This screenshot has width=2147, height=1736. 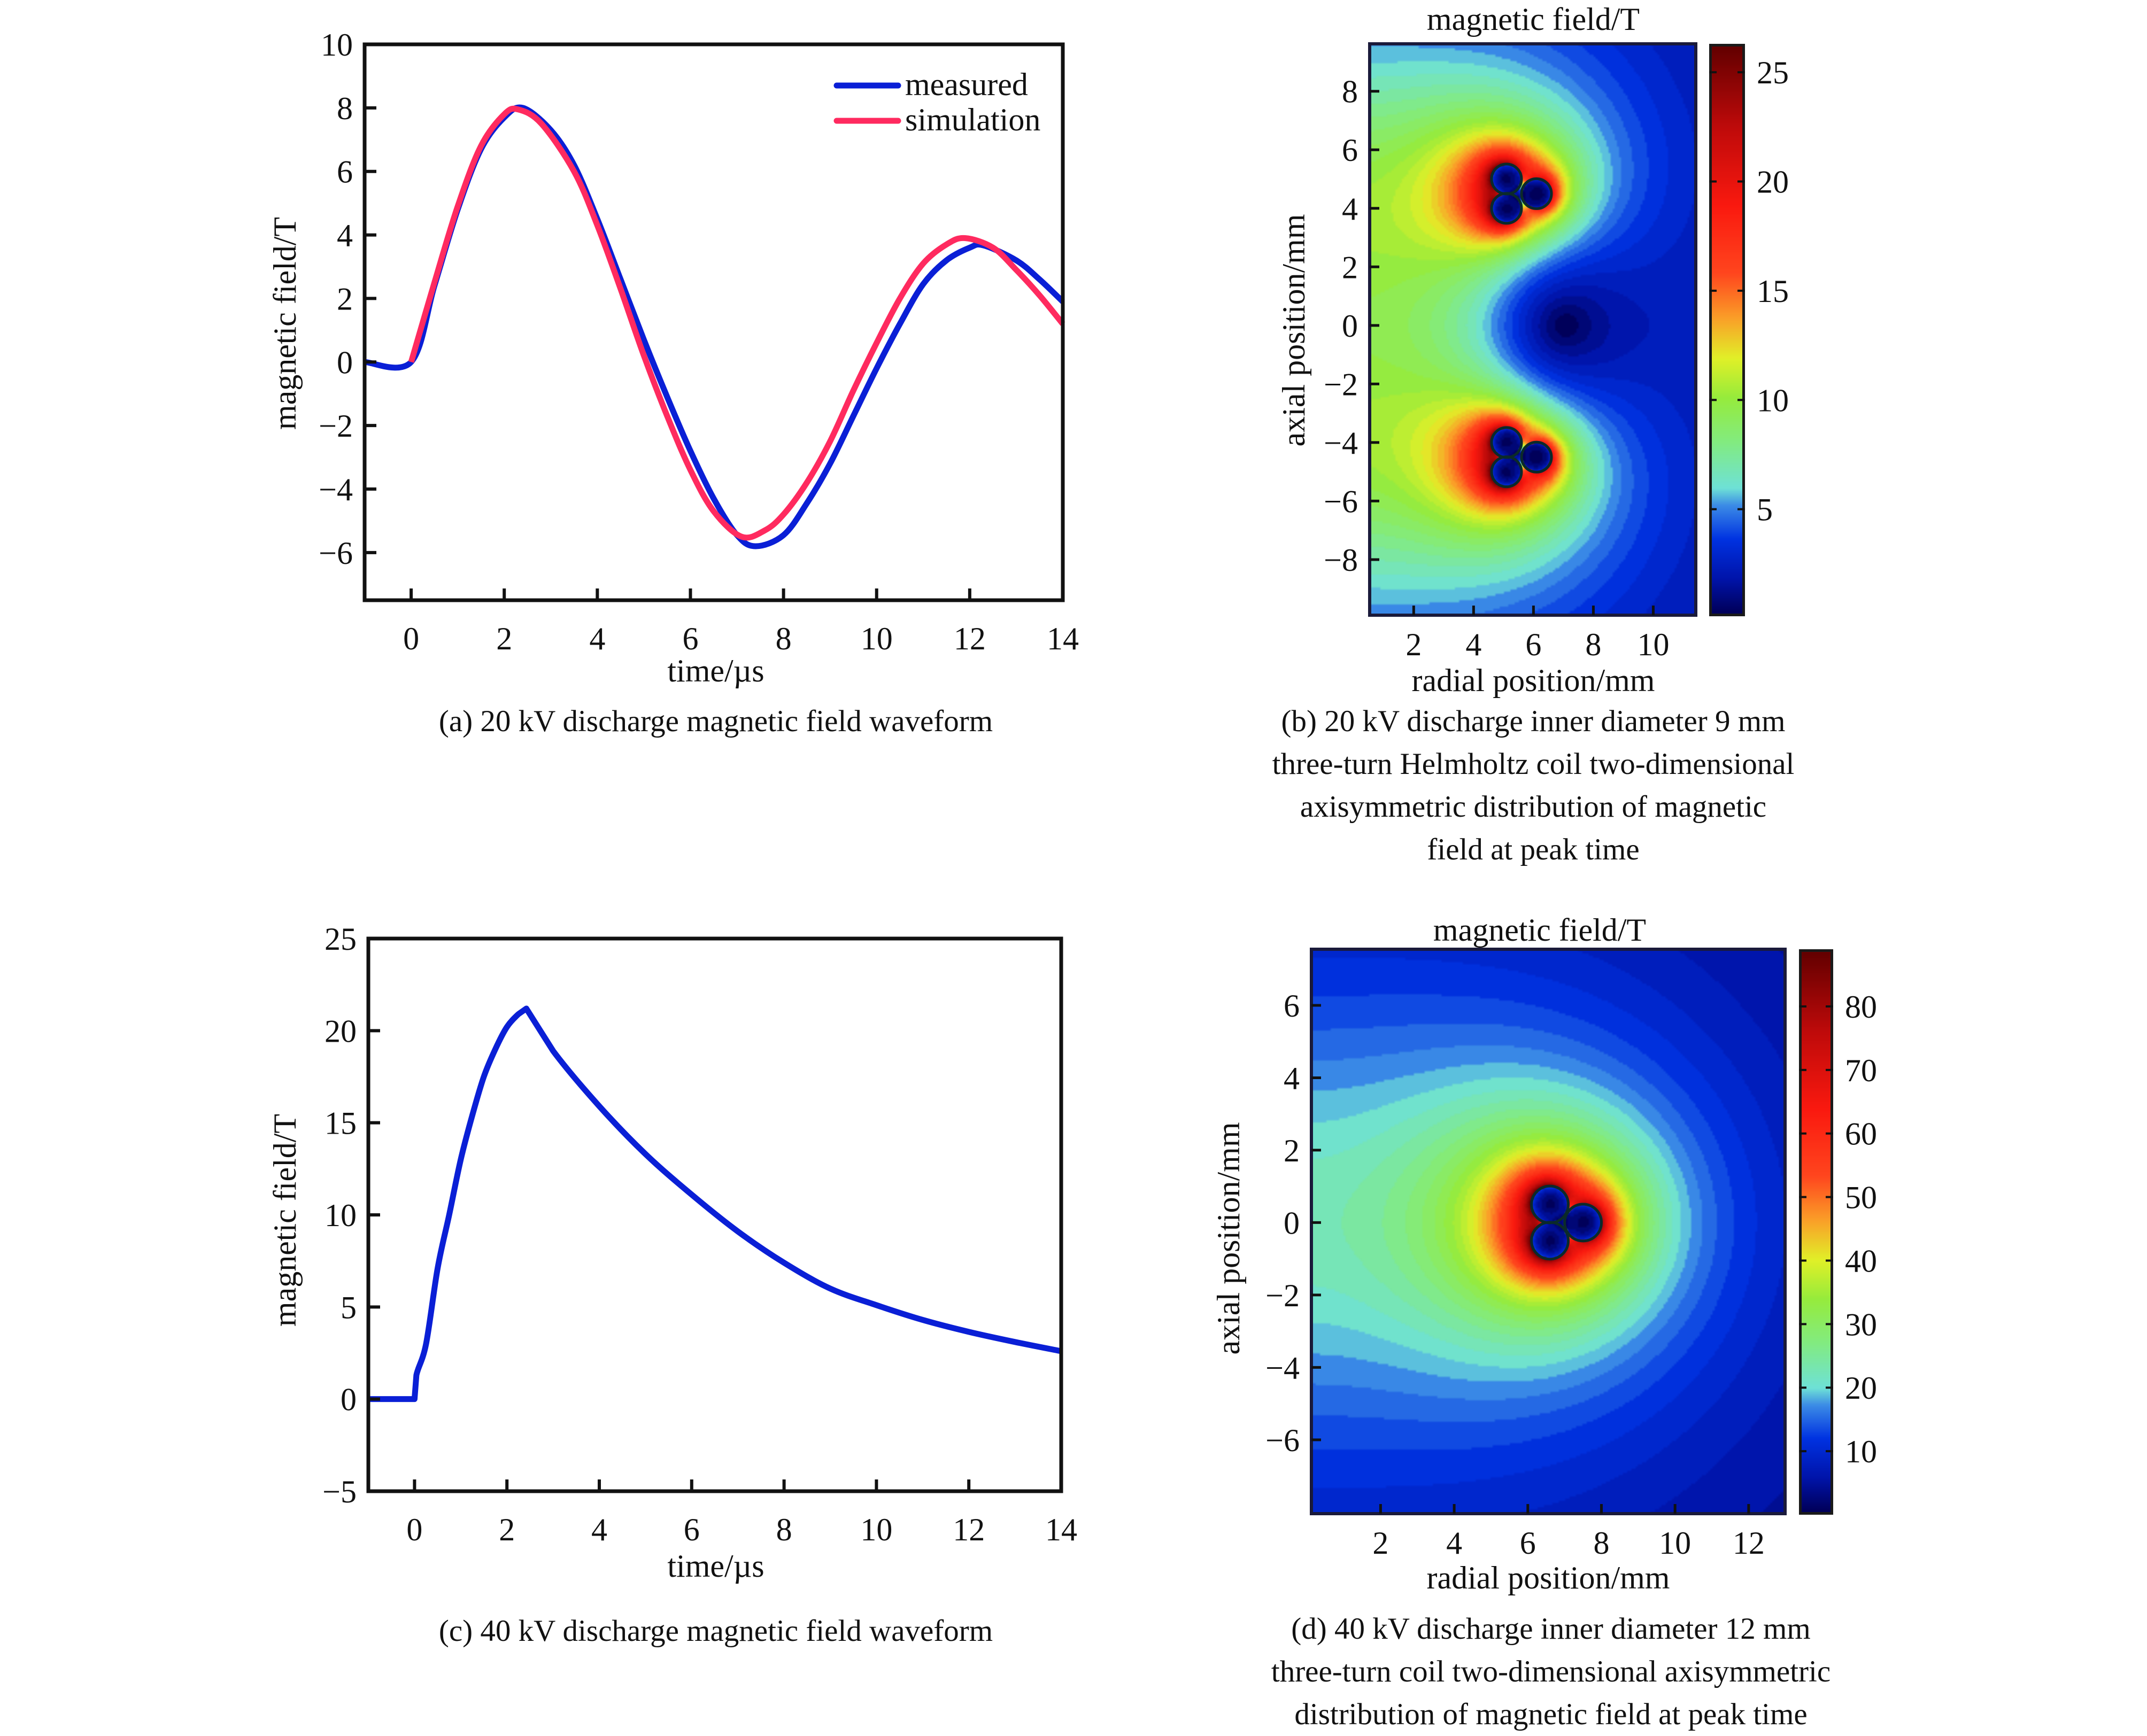 What do you see at coordinates (1293, 330) in the screenshot?
I see `y-axis-label-b: axial position/mm` at bounding box center [1293, 330].